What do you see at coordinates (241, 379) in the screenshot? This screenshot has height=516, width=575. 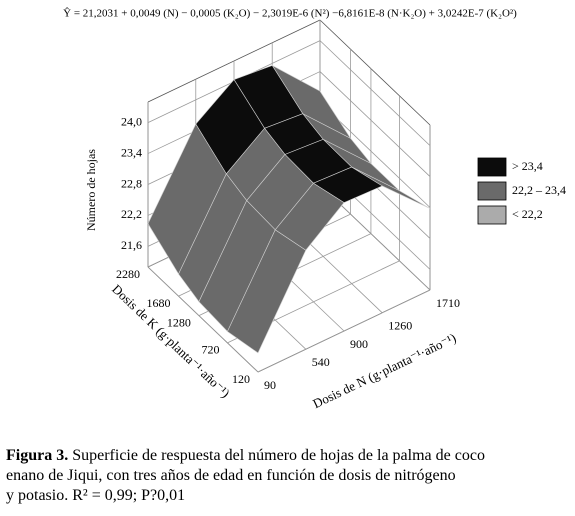 I see `y-tick-label: 120` at bounding box center [241, 379].